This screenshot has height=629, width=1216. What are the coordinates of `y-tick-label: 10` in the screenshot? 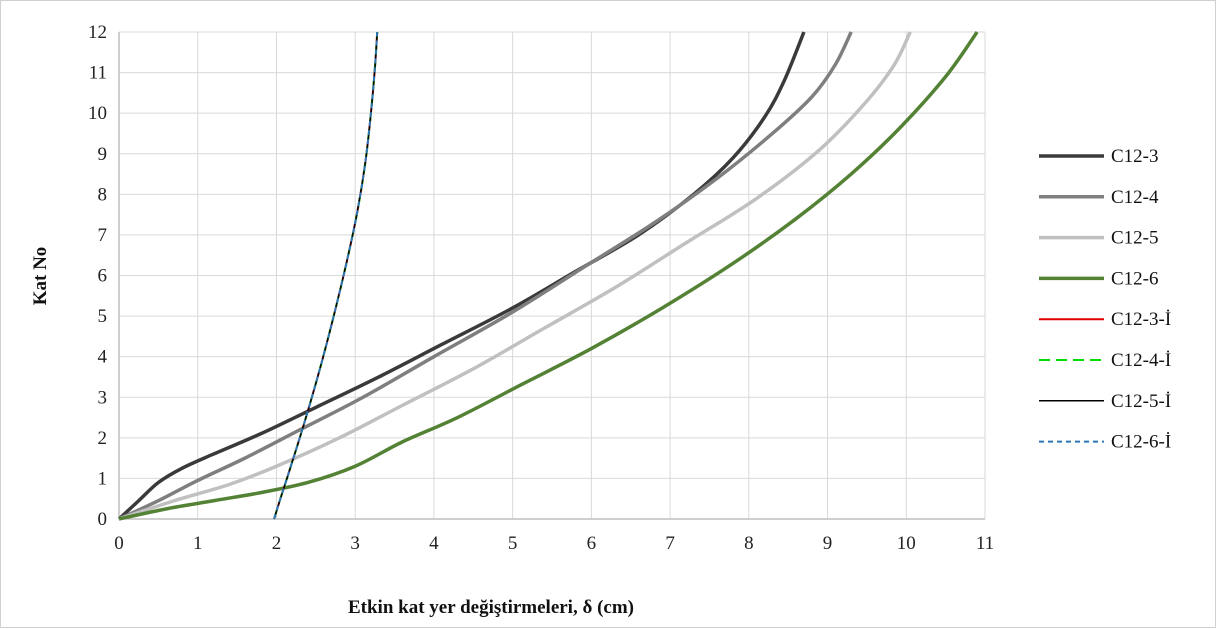 It's located at (97, 113).